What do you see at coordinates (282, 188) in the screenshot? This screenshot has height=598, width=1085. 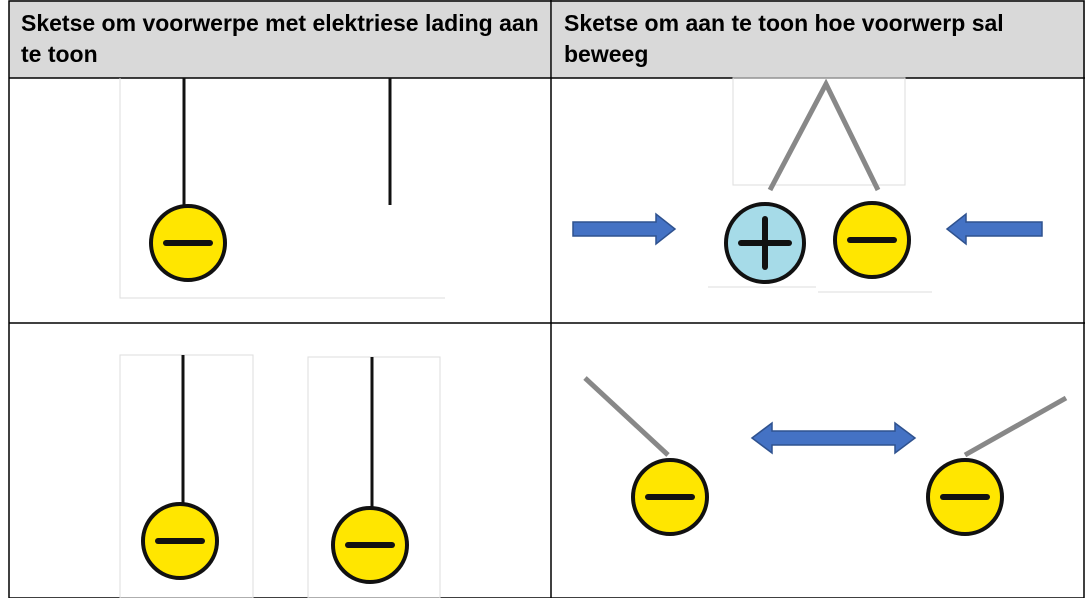 I see `sketch-charges` at bounding box center [282, 188].